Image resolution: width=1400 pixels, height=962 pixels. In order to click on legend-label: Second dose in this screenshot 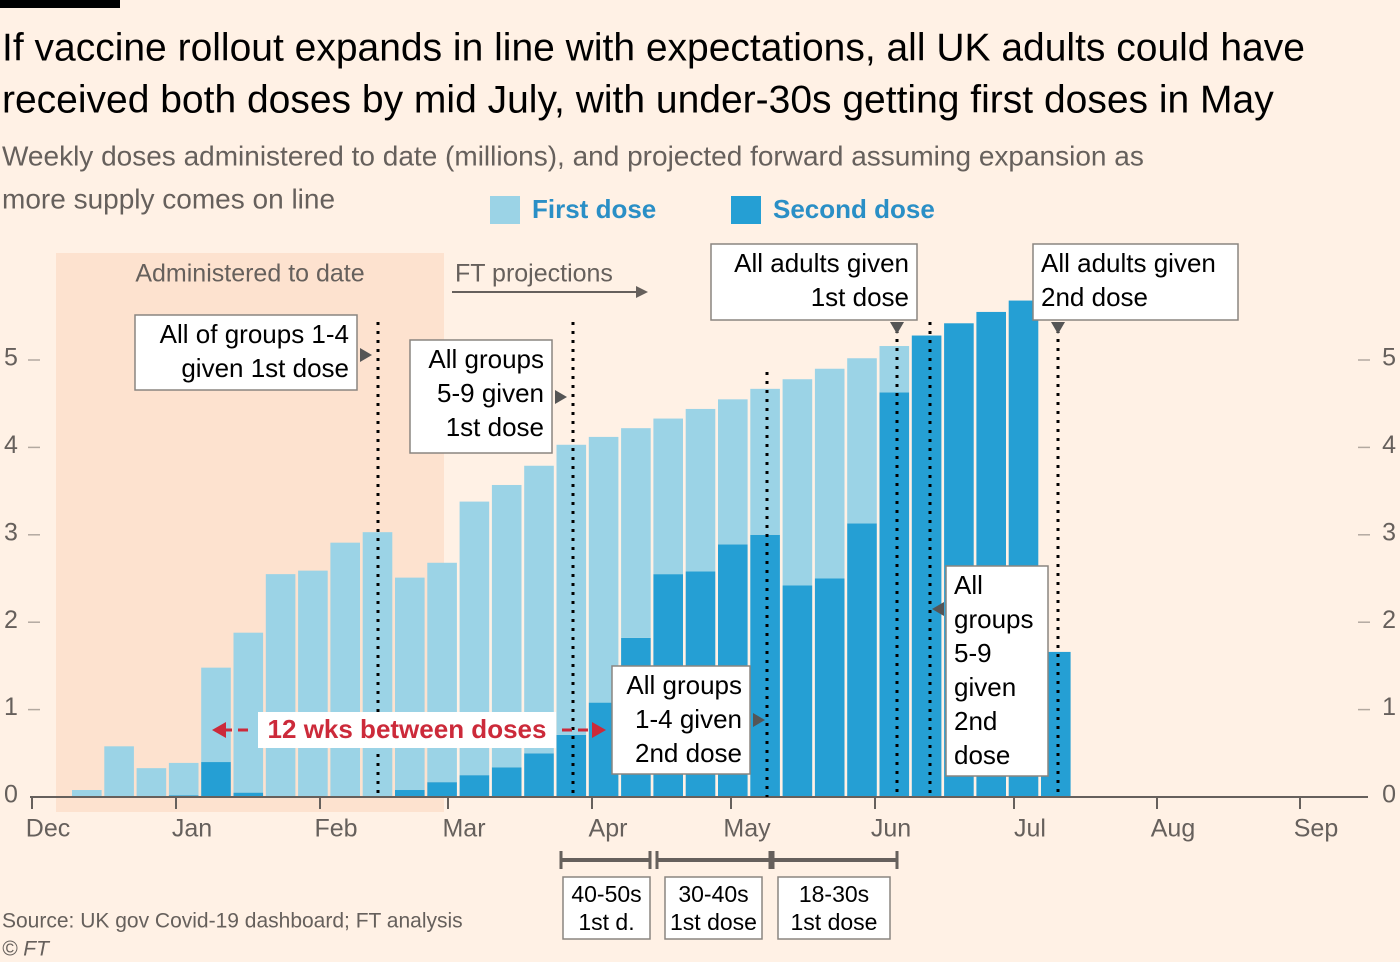, I will do `click(854, 209)`.